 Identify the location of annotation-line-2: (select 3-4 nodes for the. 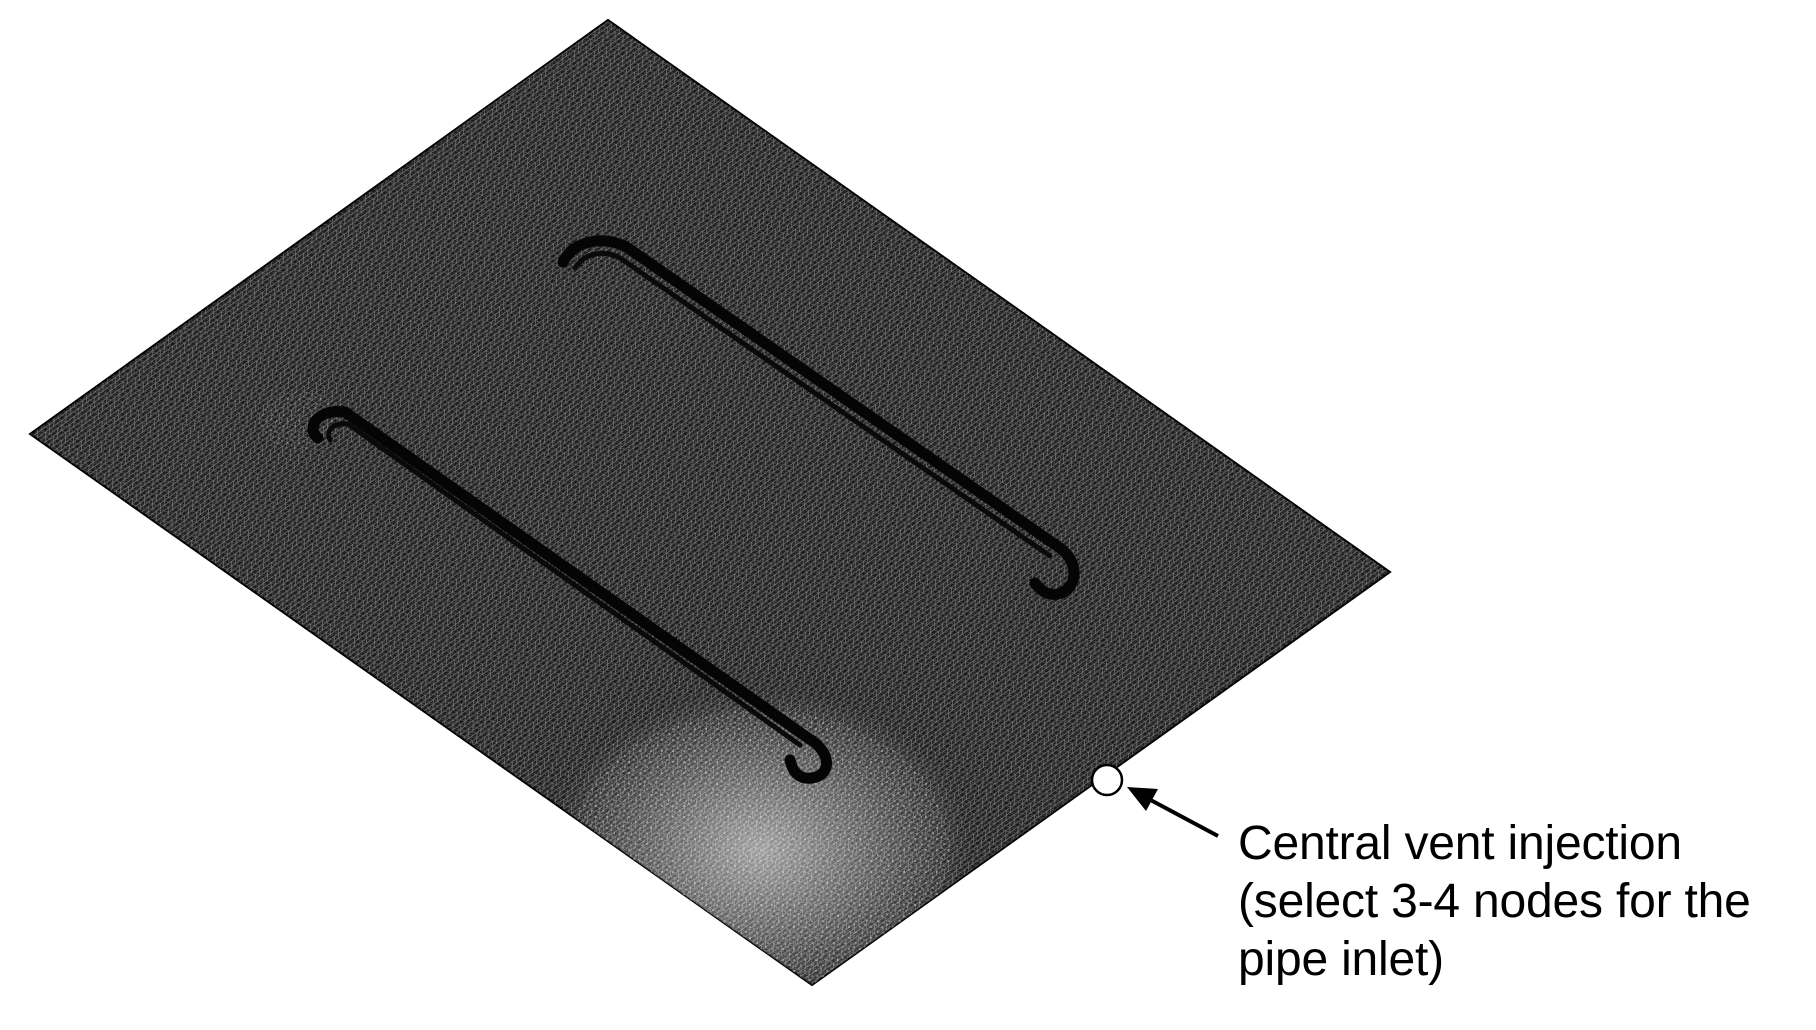
(1494, 901).